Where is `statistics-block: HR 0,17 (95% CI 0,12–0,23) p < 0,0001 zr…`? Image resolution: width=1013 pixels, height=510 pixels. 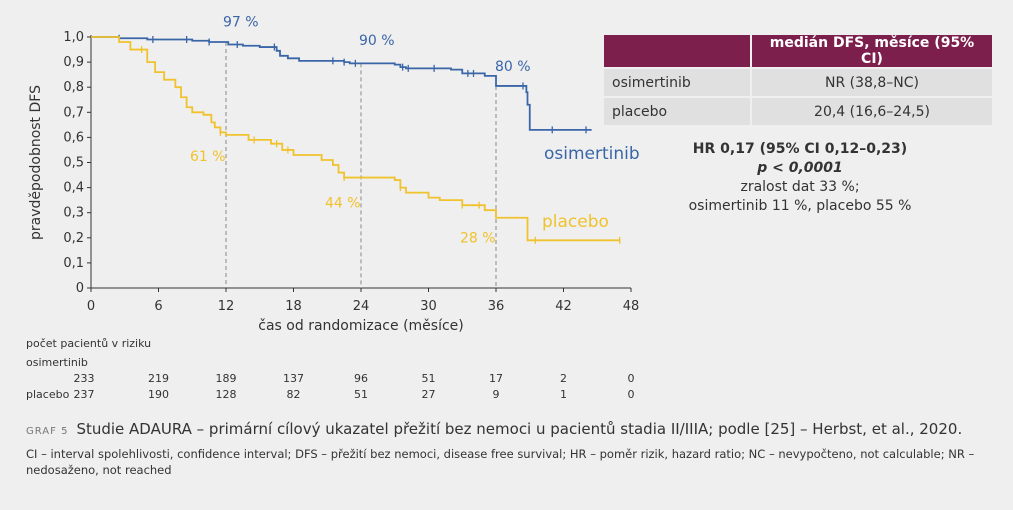
statistics-block: HR 0,17 (95% CI 0,12–0,23) p < 0,0001 zr… is located at coordinates (800, 178).